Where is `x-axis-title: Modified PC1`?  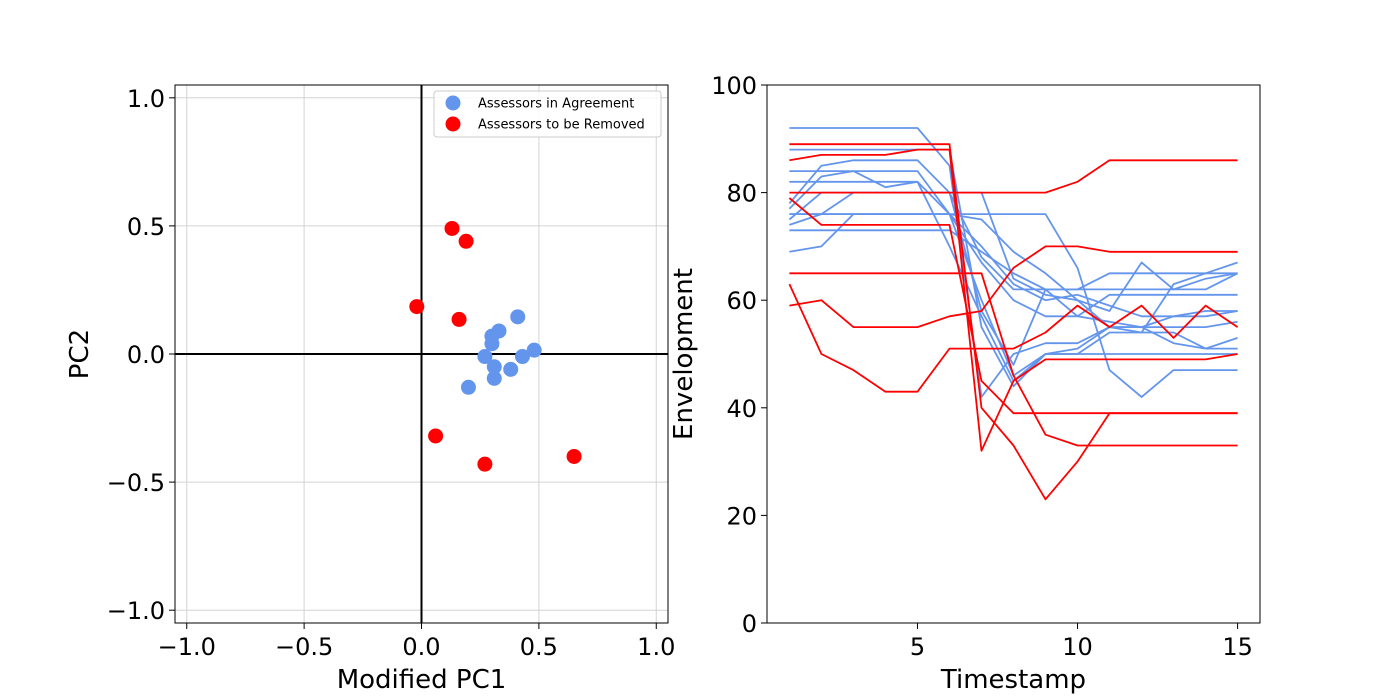 x-axis-title: Modified PC1 is located at coordinates (422, 680).